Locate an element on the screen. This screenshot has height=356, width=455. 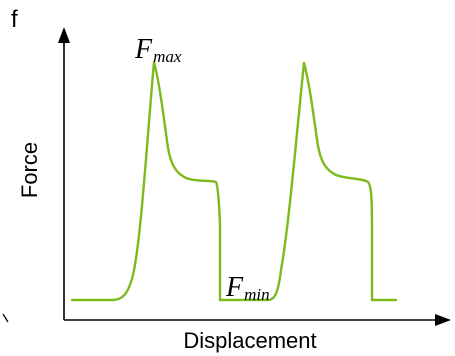
y-axis-label: Force is located at coordinates (29, 170).